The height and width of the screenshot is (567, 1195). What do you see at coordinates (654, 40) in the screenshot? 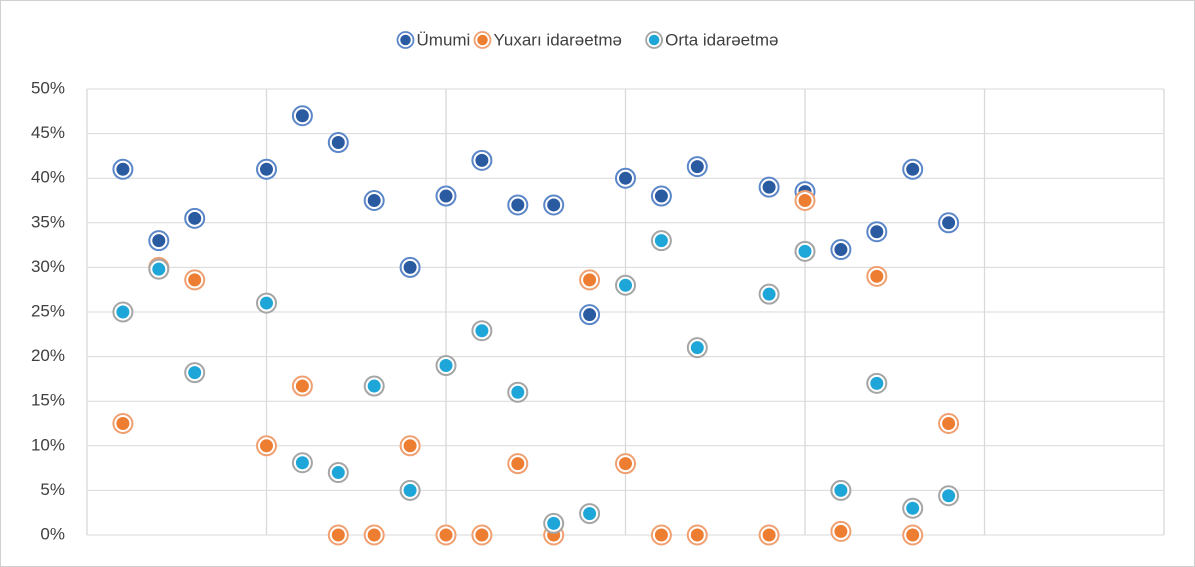
I see `legend-marker` at bounding box center [654, 40].